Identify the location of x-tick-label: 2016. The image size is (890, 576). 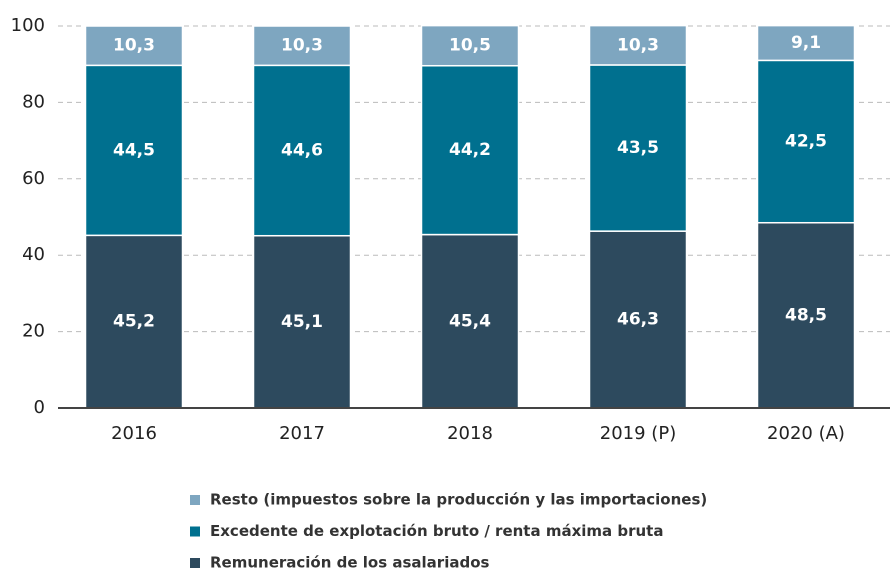
(134, 433).